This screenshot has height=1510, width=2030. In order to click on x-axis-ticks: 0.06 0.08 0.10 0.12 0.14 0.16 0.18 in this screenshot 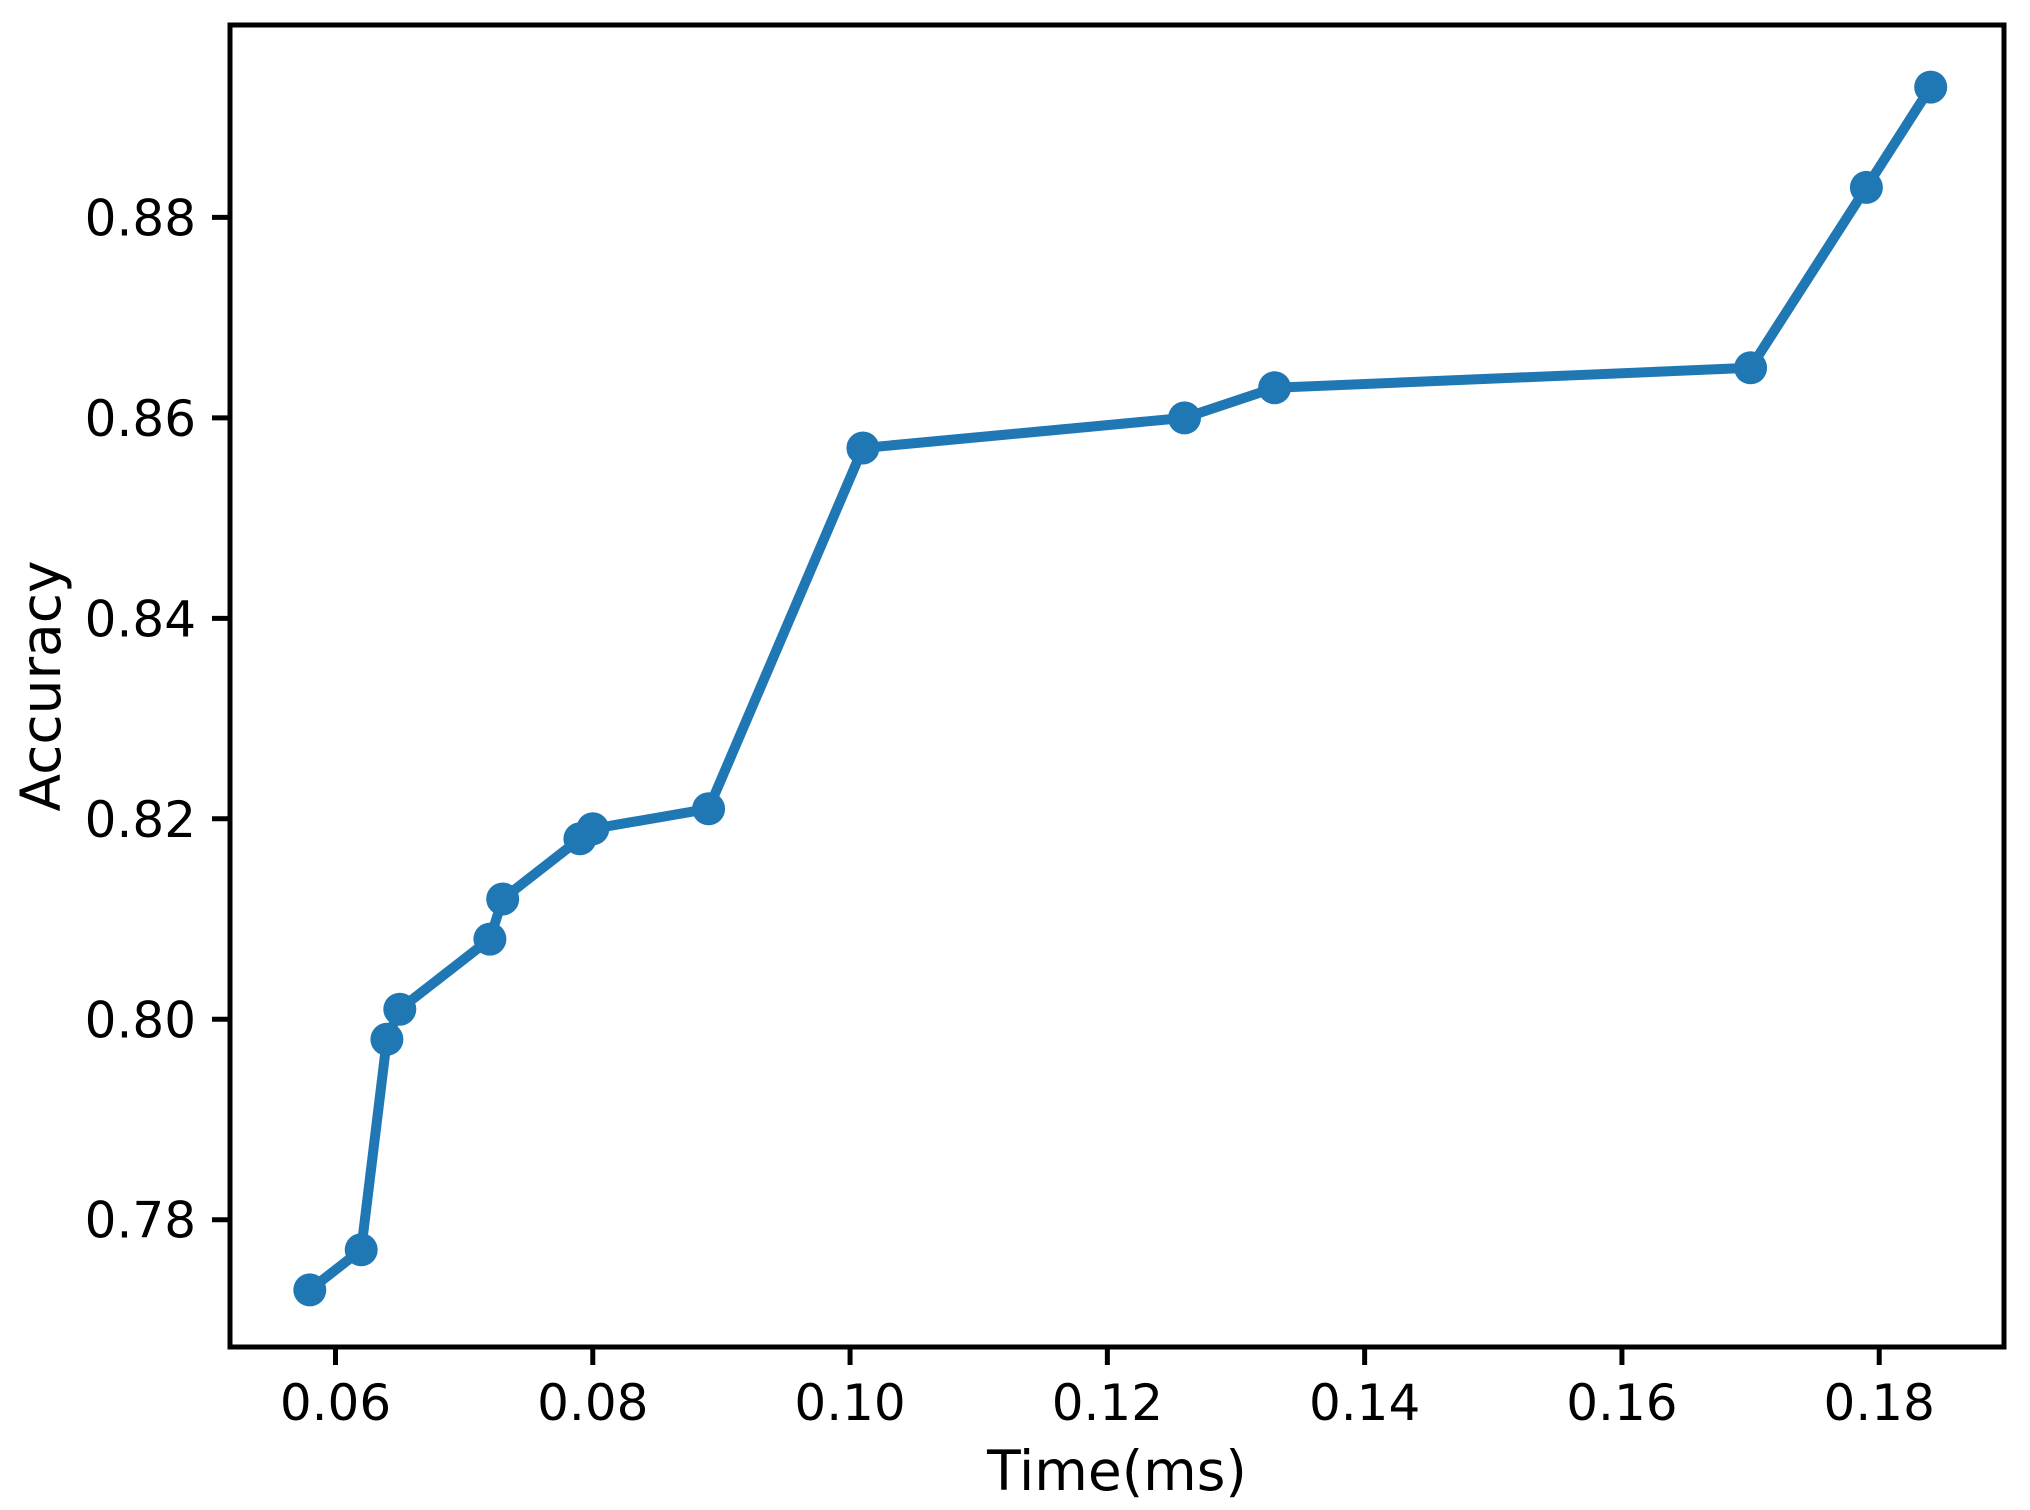, I will do `click(1107, 1389)`.